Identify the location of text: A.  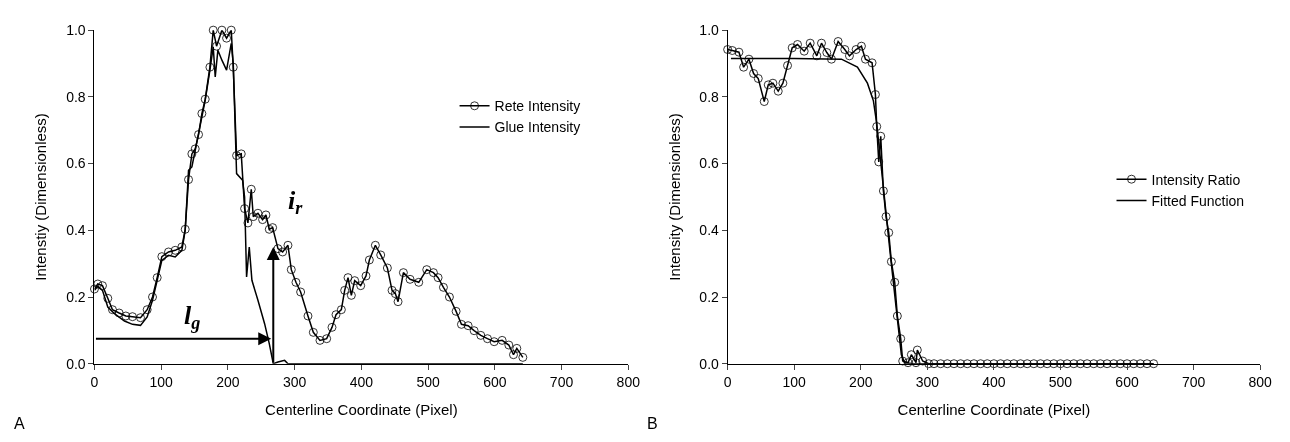
(19, 423).